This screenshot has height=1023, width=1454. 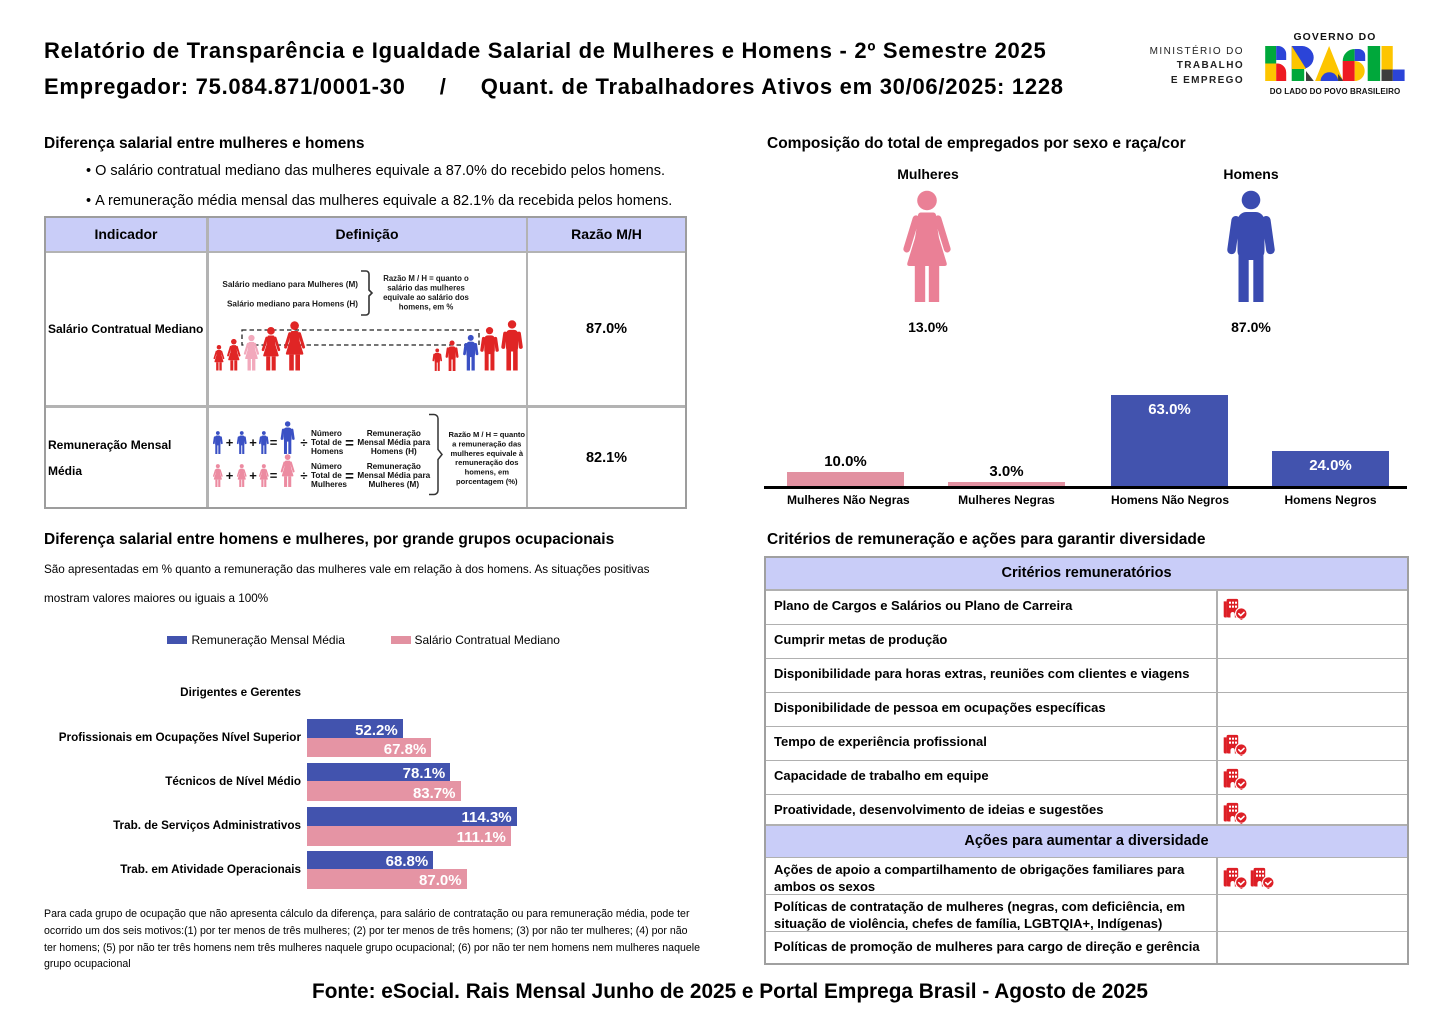 I want to click on svg-text: Homens, so click(x=327, y=451).